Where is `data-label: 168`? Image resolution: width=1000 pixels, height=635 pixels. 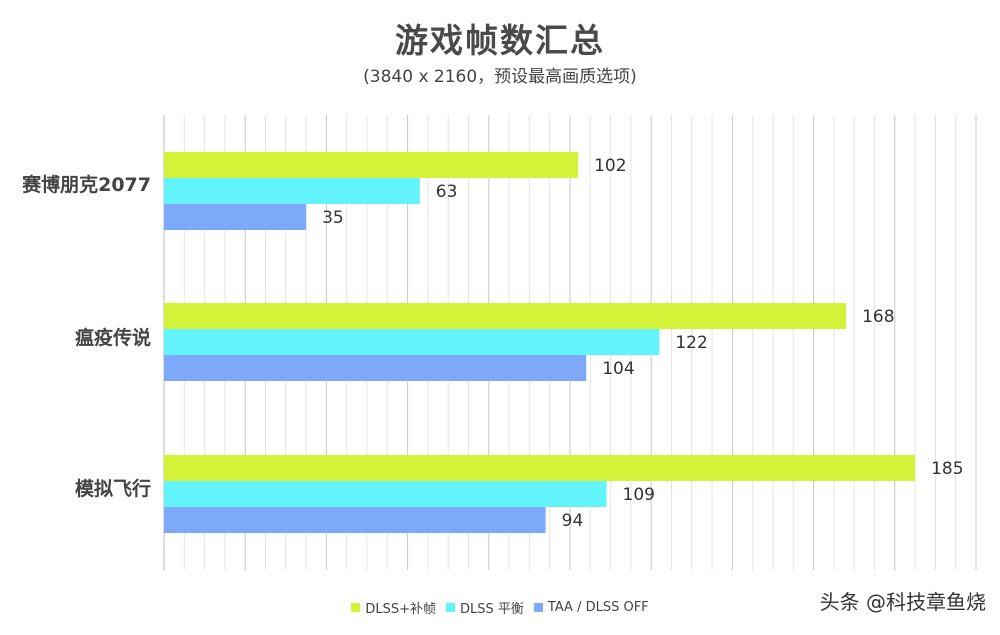
data-label: 168 is located at coordinates (878, 317).